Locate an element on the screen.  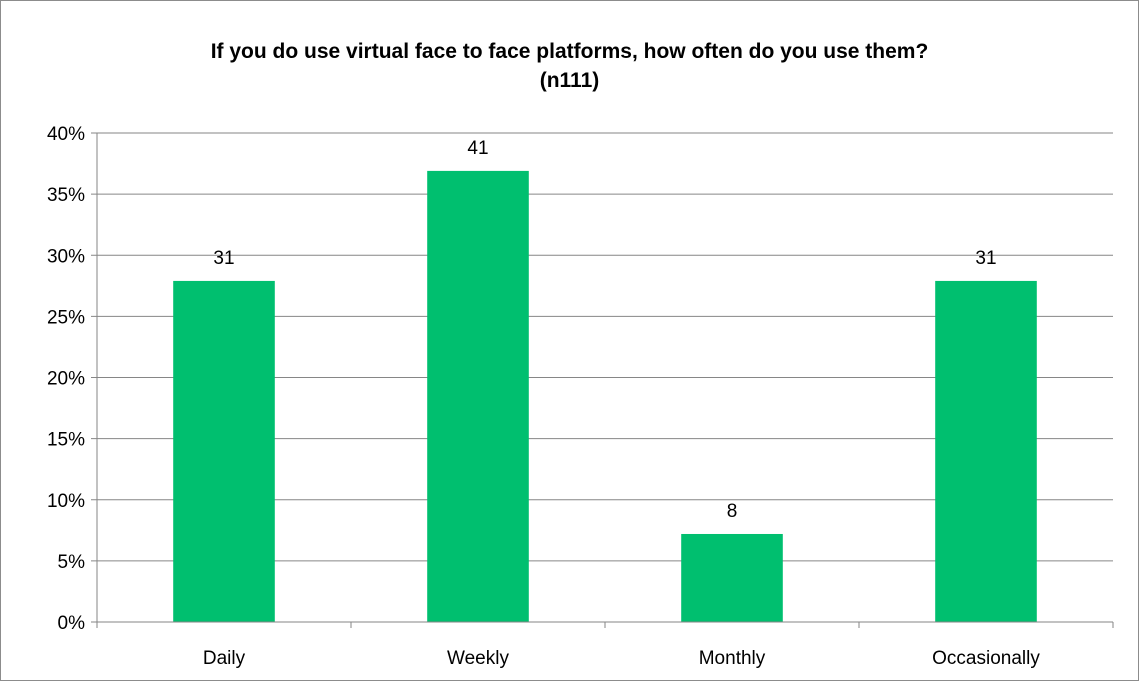
y-tick-label: 40% is located at coordinates (66, 134).